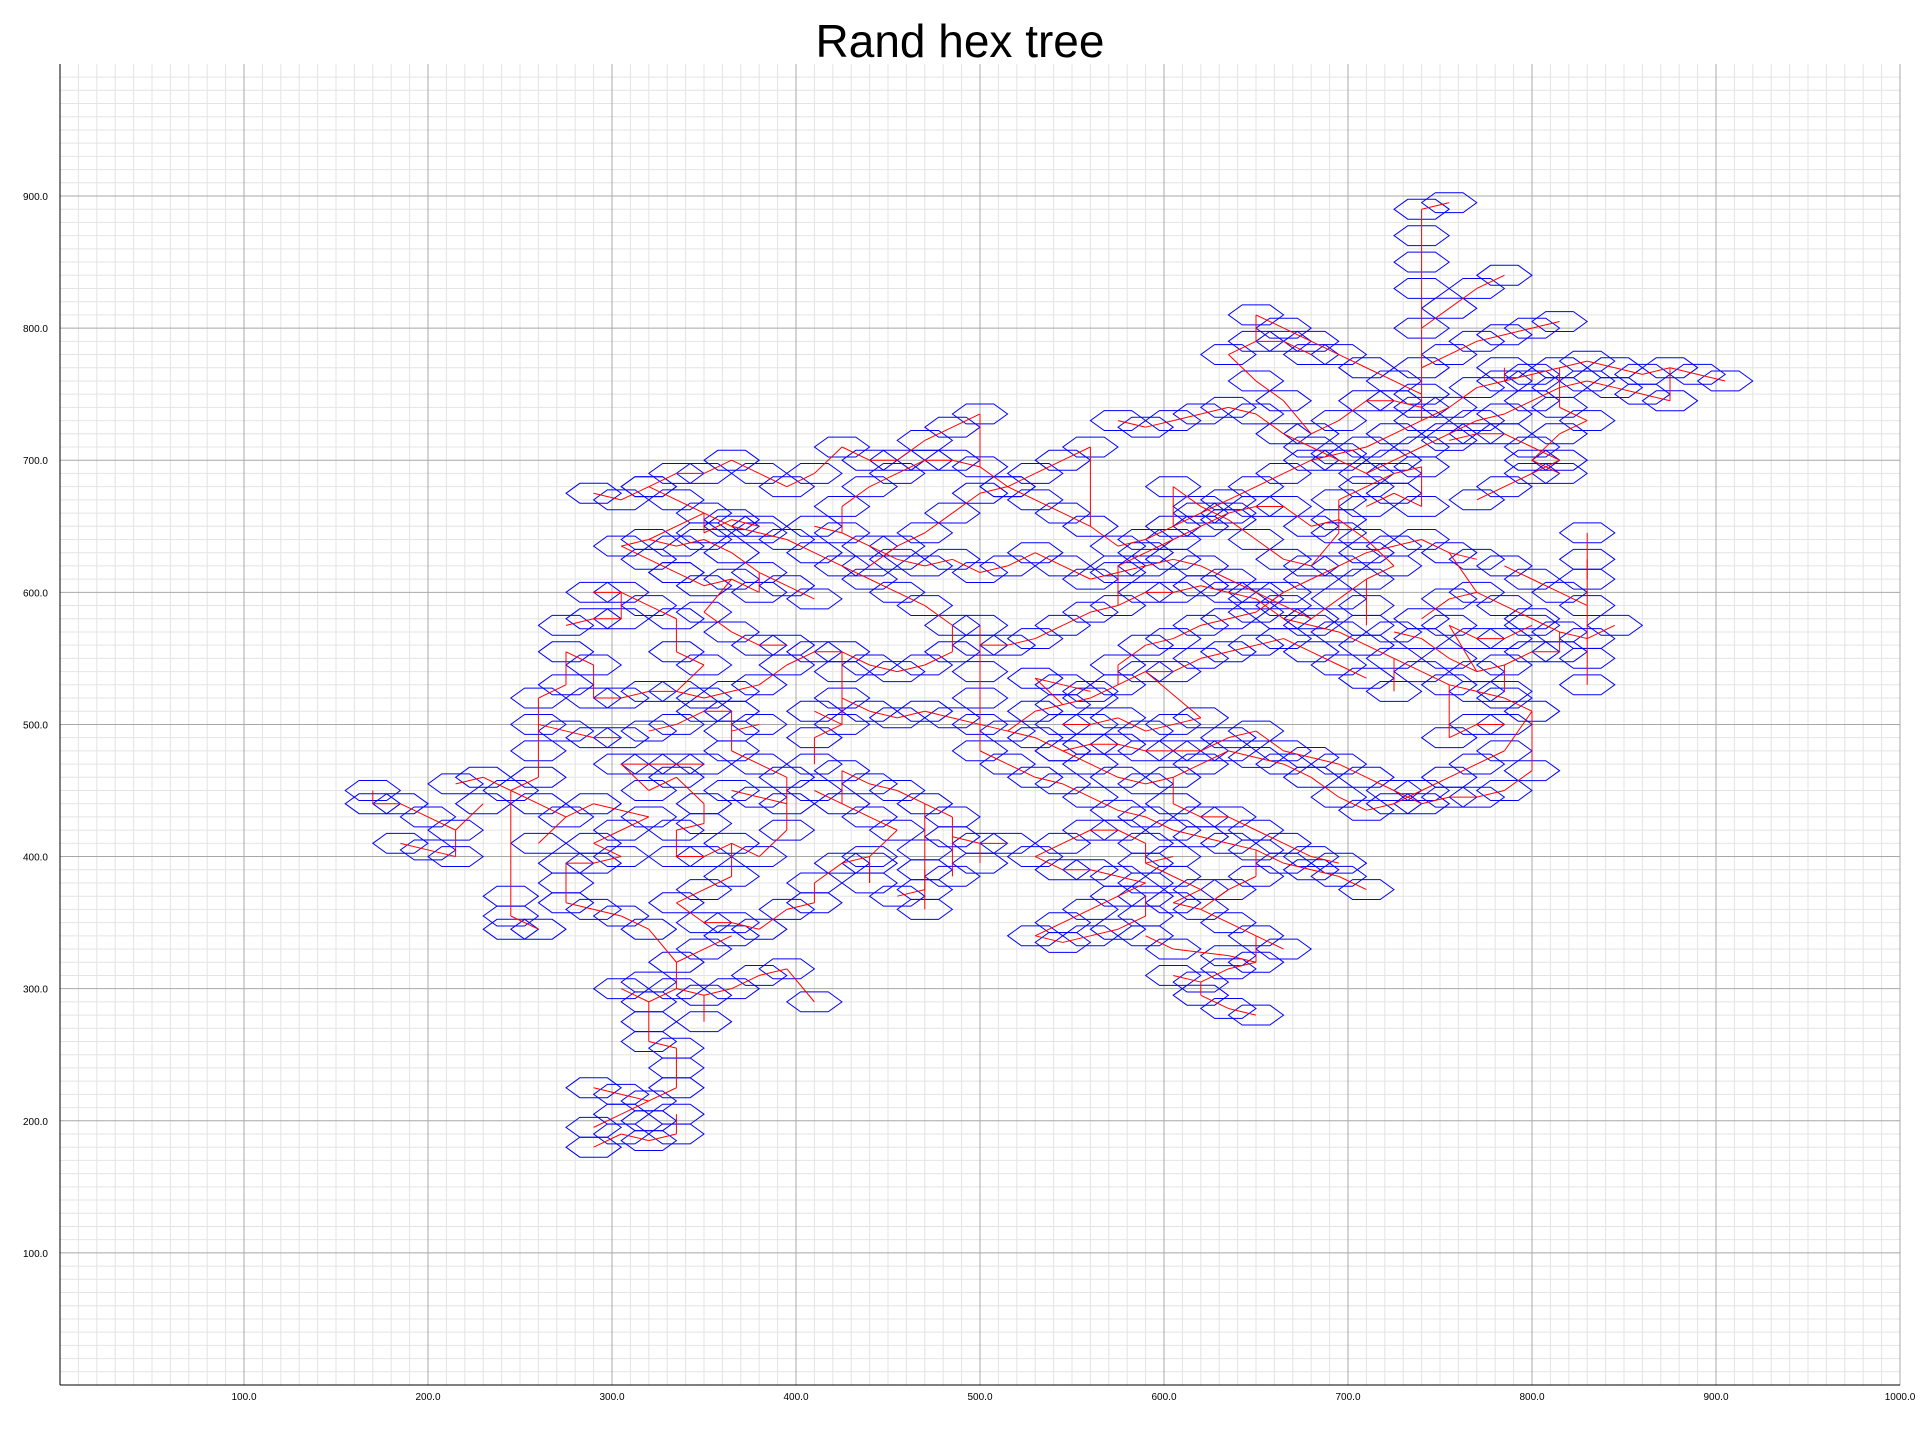 The height and width of the screenshot is (1440, 1920). I want to click on x-tick-label: 500.0, so click(979, 1397).